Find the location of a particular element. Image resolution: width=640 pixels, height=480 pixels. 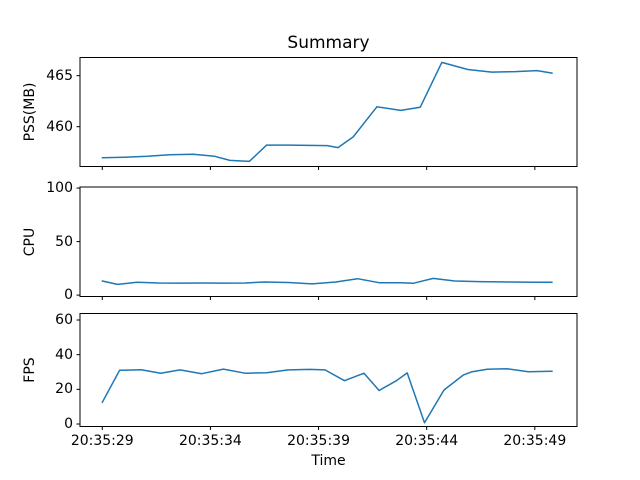

x-tick-label: 20:35:29 is located at coordinates (102, 441).